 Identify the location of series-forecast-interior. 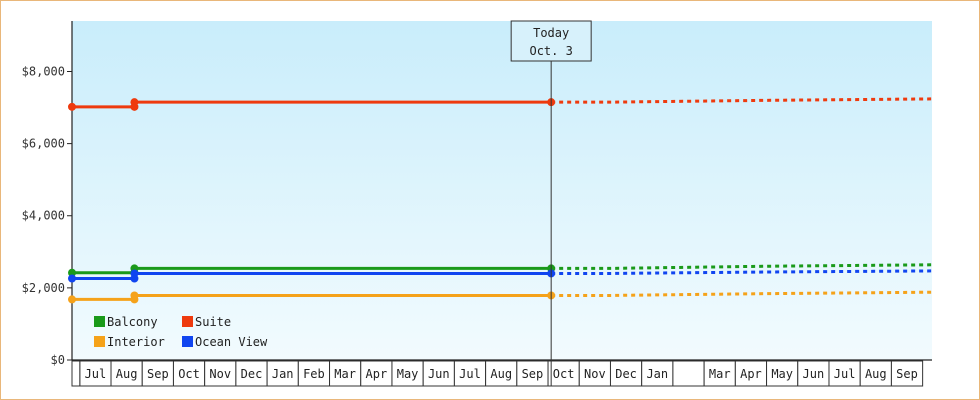
(742, 293).